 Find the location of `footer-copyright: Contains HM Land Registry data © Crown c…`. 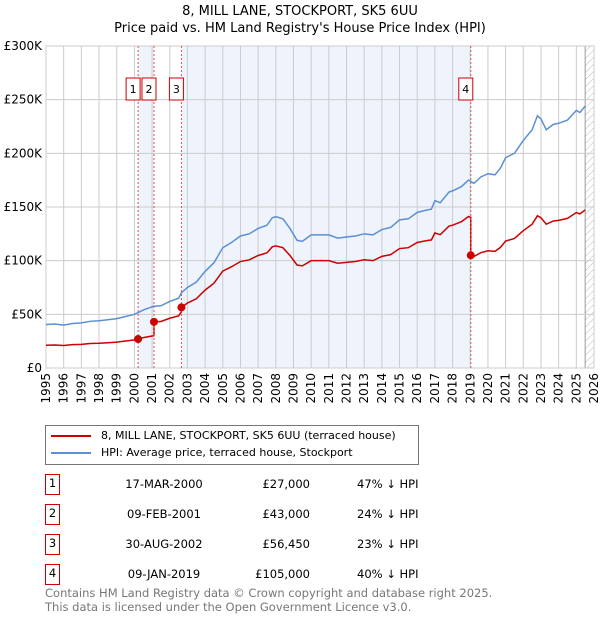

footer-copyright: Contains HM Land Registry data © Crown c… is located at coordinates (269, 593).